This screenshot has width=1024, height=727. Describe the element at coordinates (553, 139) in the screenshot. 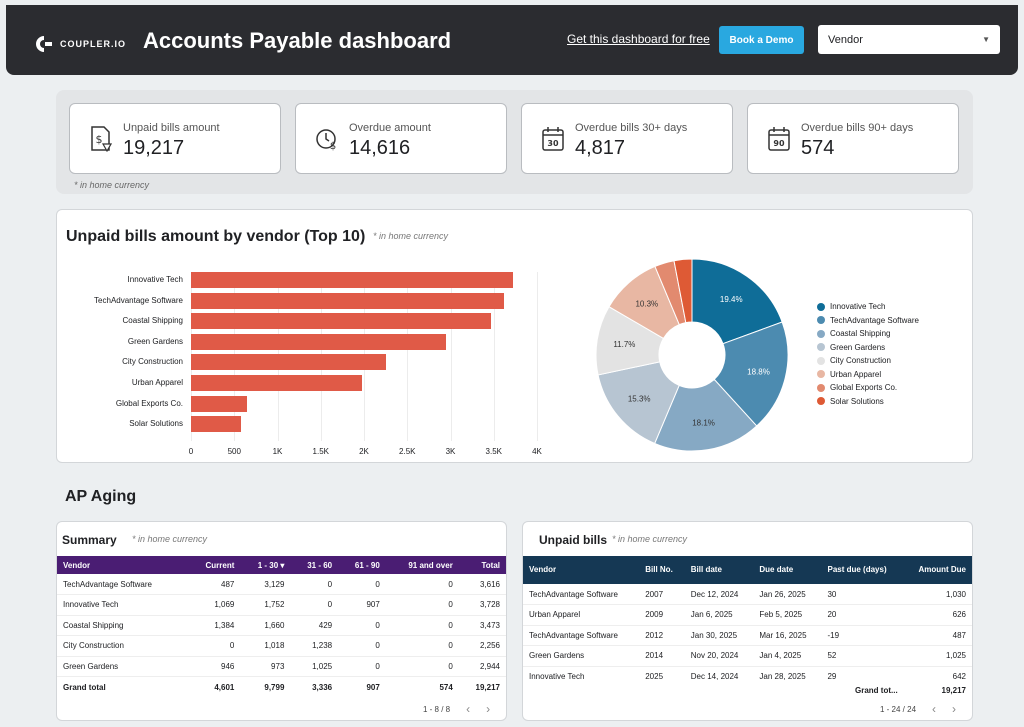

I see `calendar-30-icon: 30` at that location.